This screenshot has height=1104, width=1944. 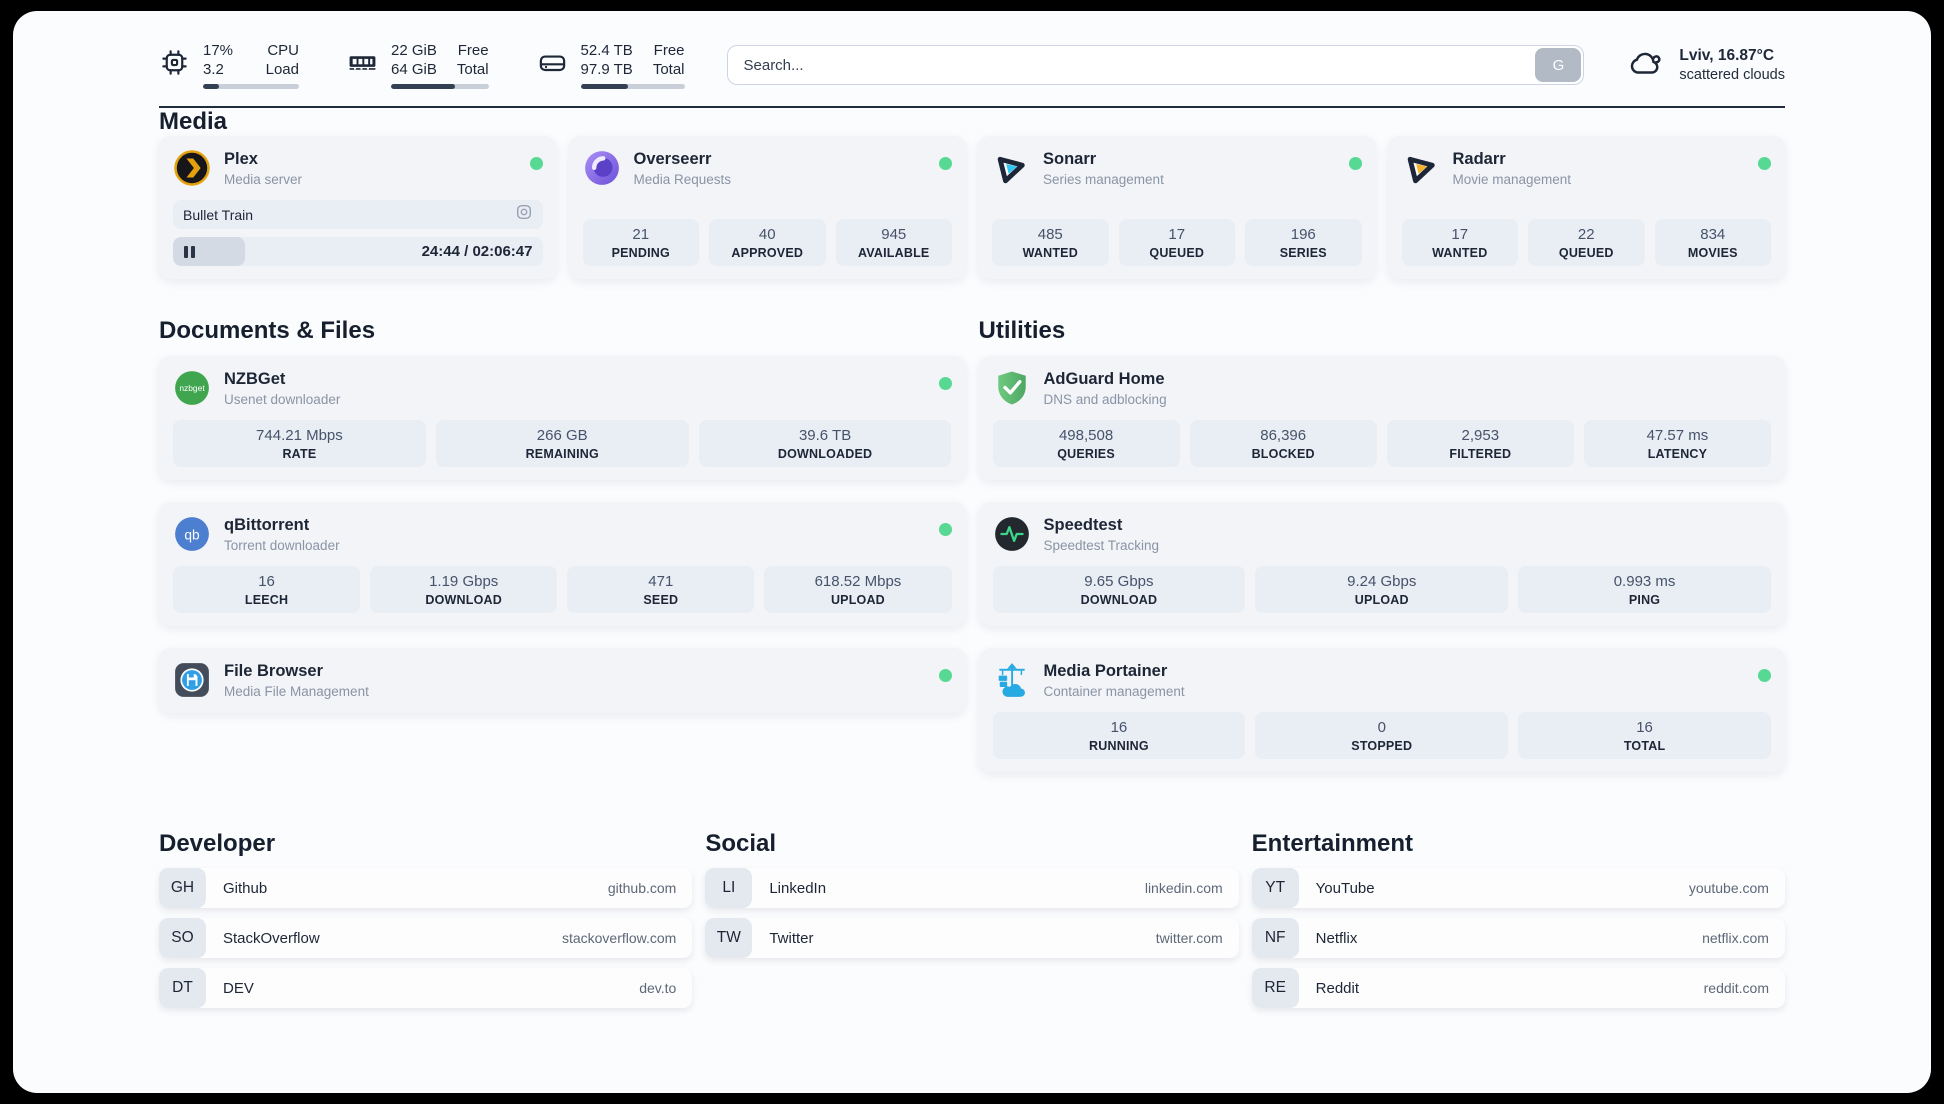 I want to click on nzbget-icon: nzbget, so click(x=192, y=388).